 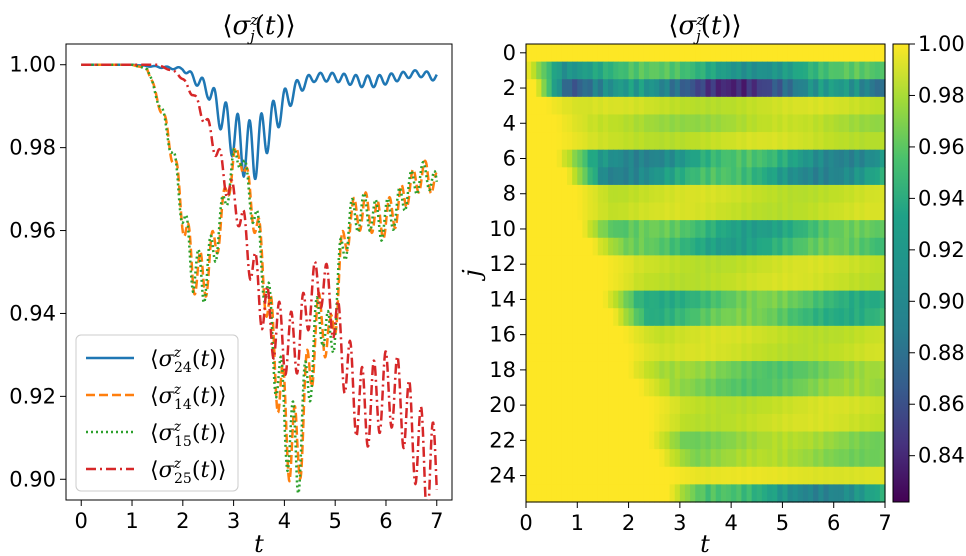 What do you see at coordinates (502, 476) in the screenshot?
I see `heatmap-ytick-label: 24` at bounding box center [502, 476].